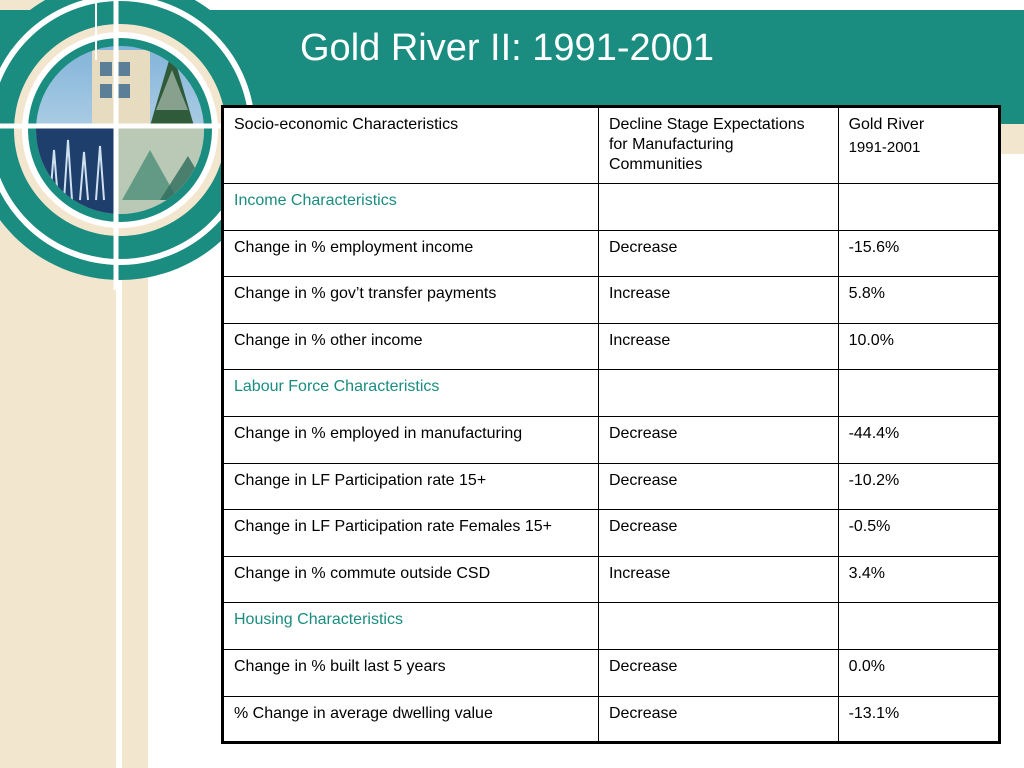  What do you see at coordinates (410, 207) in the screenshot?
I see `section-label: Income Characteristics` at bounding box center [410, 207].